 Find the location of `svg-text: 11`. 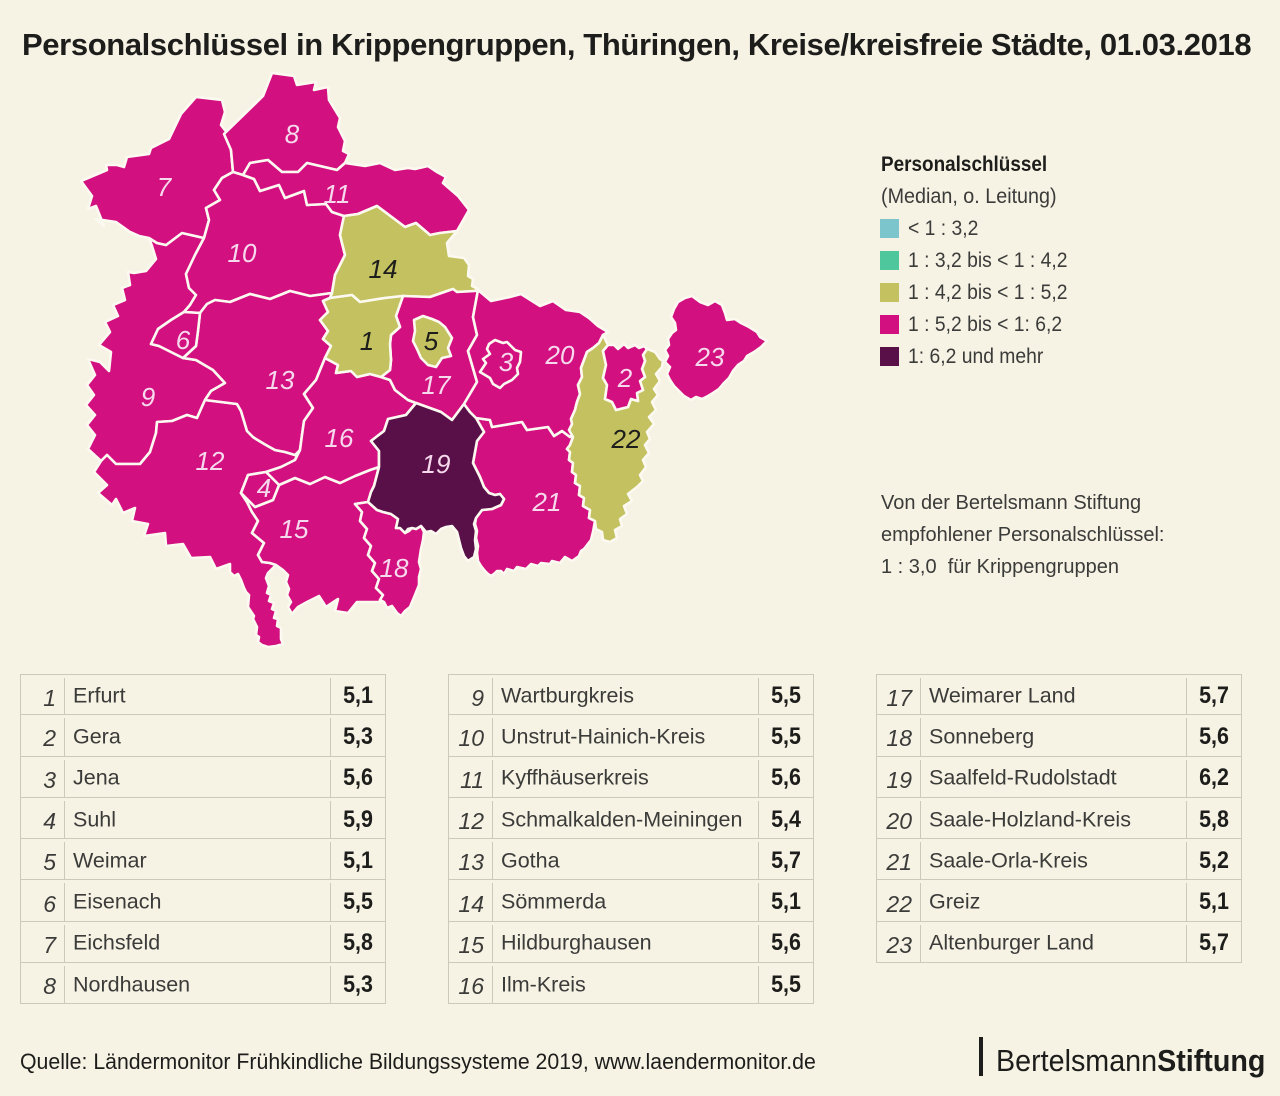

svg-text: 11 is located at coordinates (337, 194).